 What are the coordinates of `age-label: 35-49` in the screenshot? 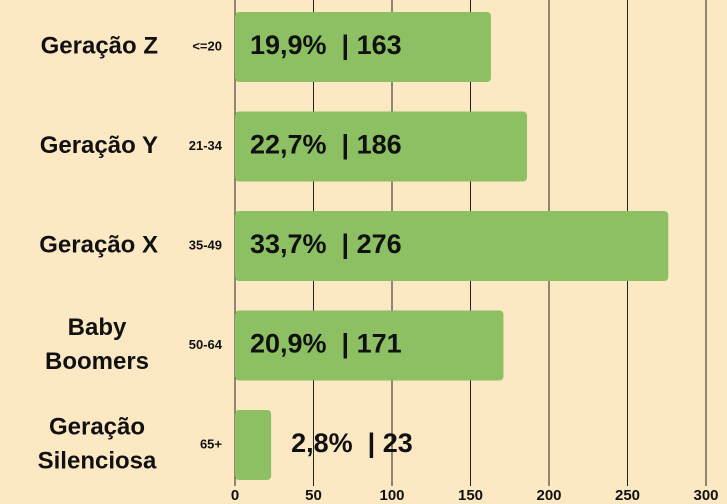 It's located at (205, 244).